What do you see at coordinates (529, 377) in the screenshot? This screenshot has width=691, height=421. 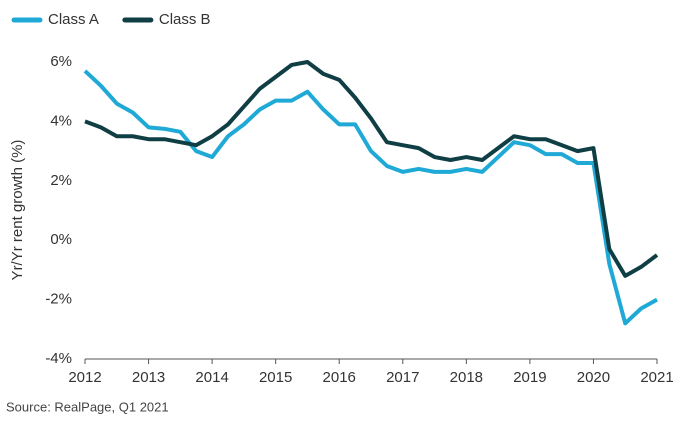 I see `x-tick-label: 2019` at bounding box center [529, 377].